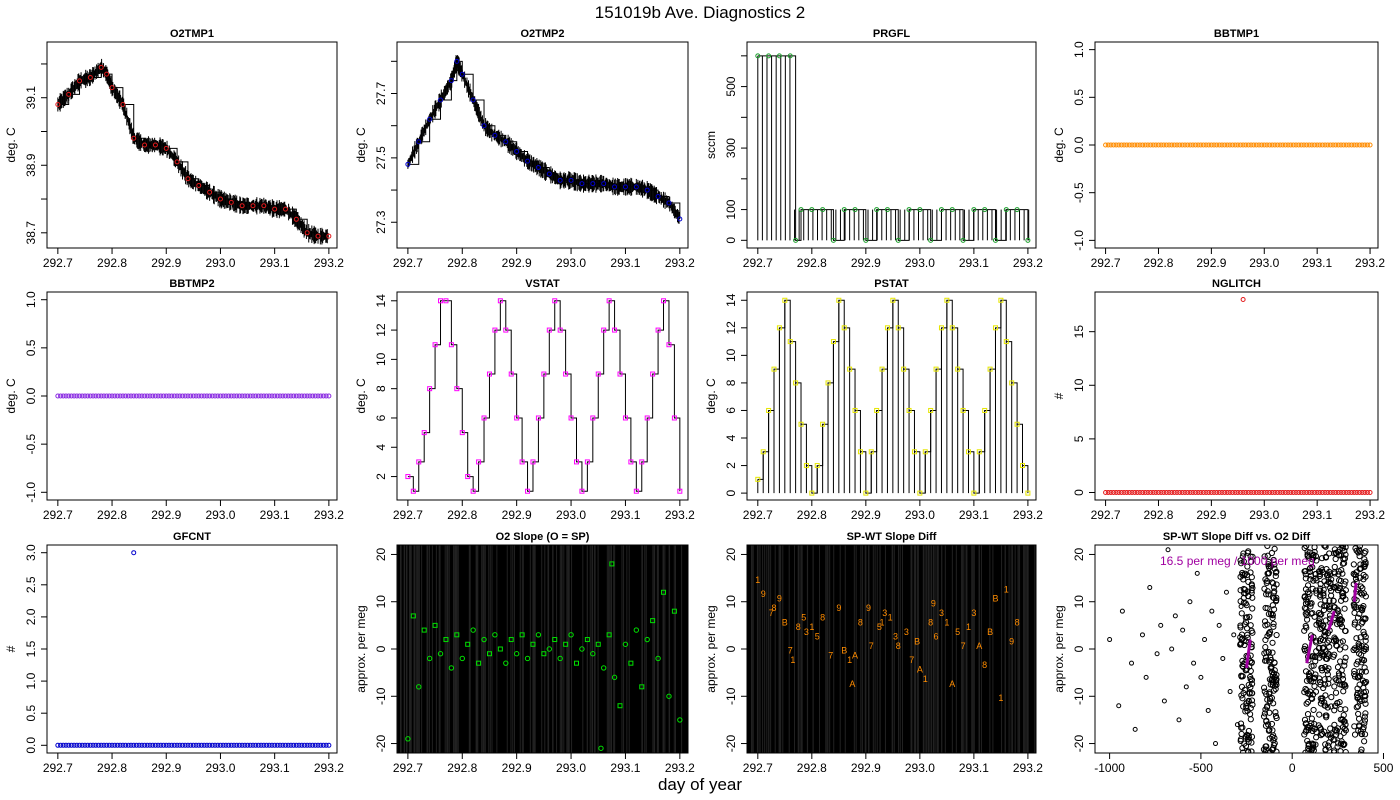 The image size is (1400, 800). What do you see at coordinates (882, 622) in the screenshot?
I see `data-label: 1` at bounding box center [882, 622].